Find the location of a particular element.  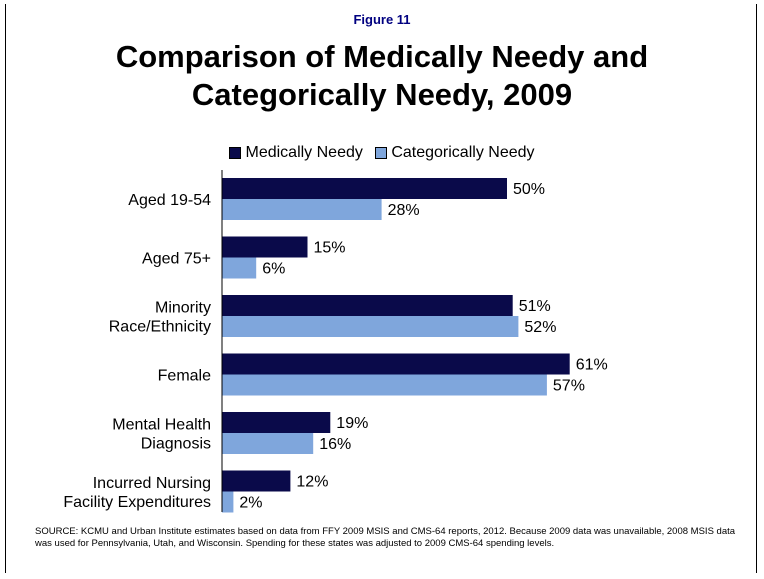

bar-medically-needy-mental-health-diagnosis is located at coordinates (276, 422).